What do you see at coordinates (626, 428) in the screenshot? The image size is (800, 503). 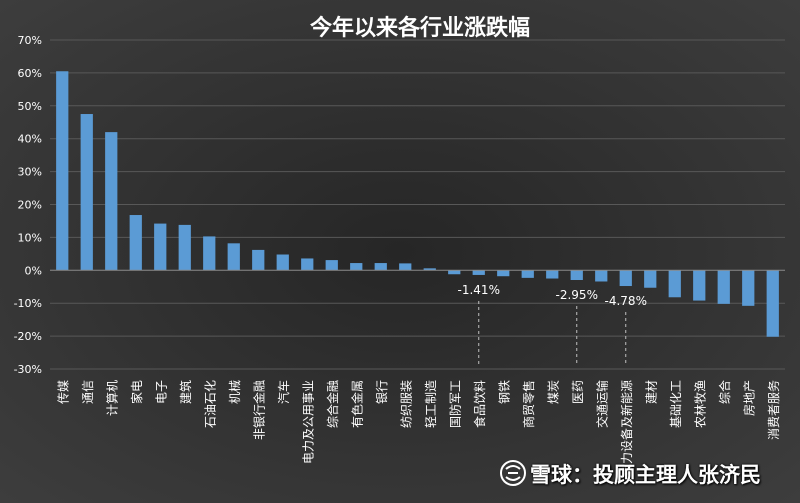 I see `x-tick-label: 电力设备及新能源` at bounding box center [626, 428].